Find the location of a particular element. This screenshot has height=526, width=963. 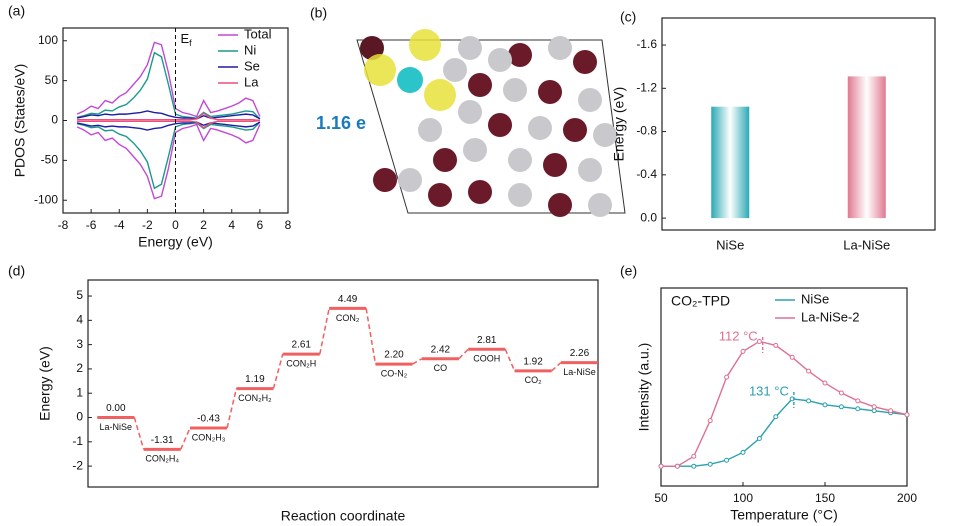

panel-label: (e) is located at coordinates (628, 271).